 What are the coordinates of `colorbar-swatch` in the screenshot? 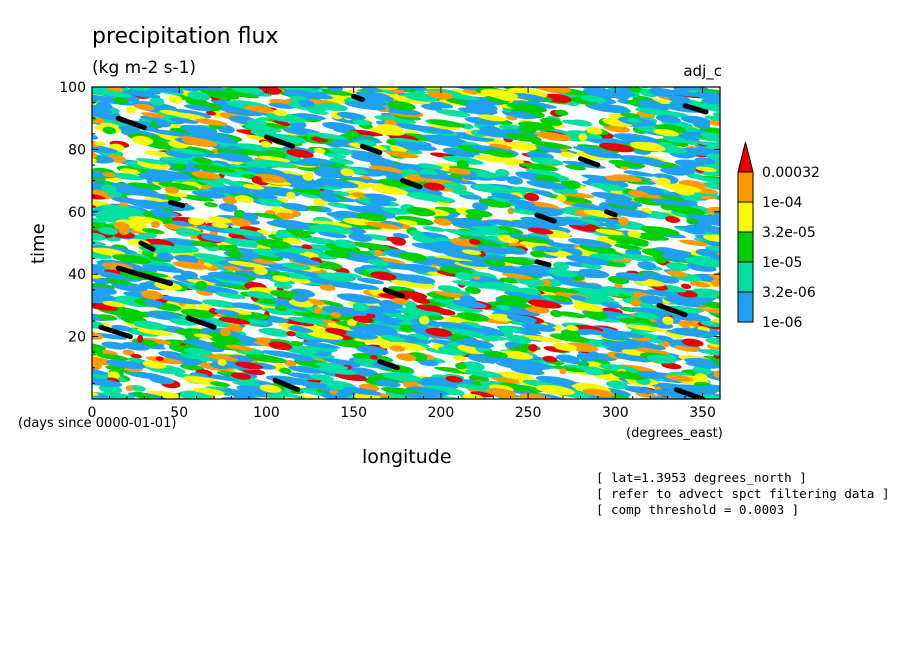 It's located at (745, 187).